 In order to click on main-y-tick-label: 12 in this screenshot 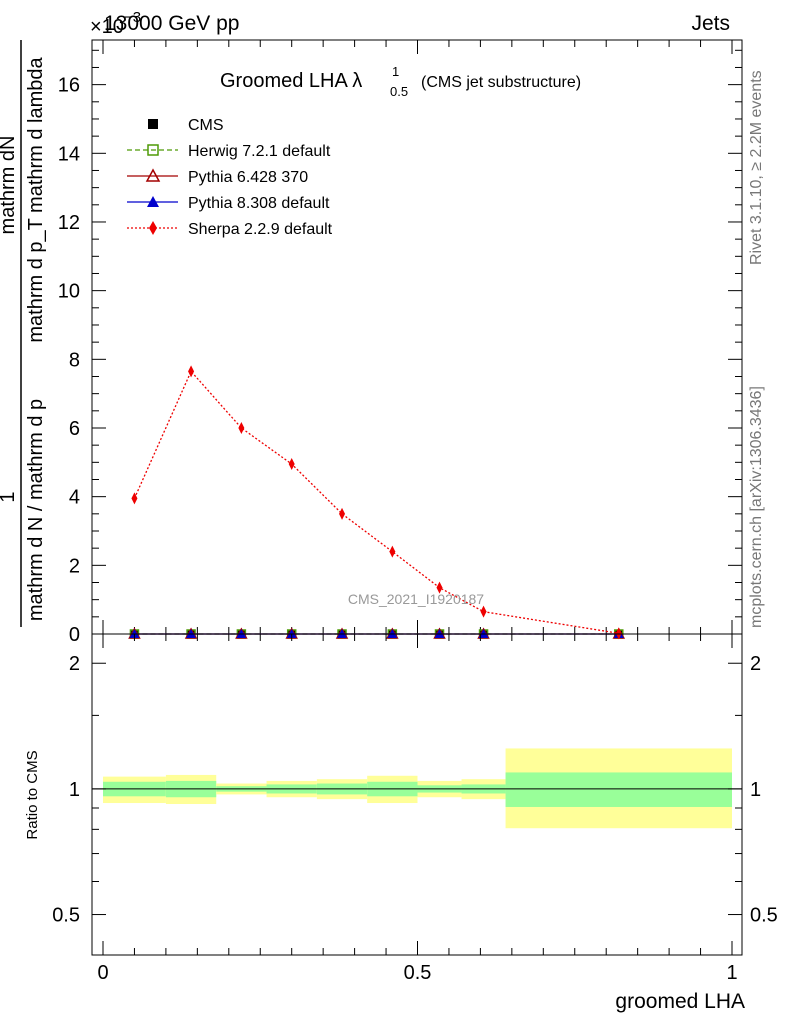, I will do `click(69, 223)`.